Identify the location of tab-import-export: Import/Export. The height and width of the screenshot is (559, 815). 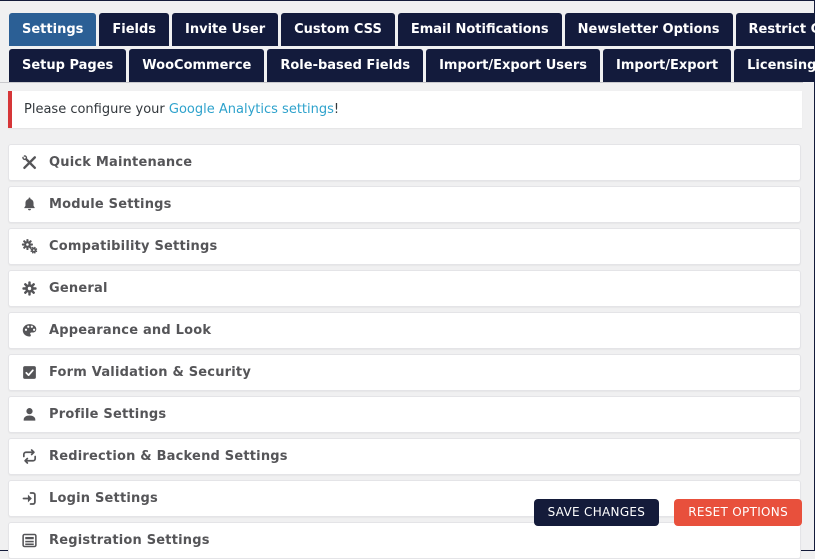
(667, 65).